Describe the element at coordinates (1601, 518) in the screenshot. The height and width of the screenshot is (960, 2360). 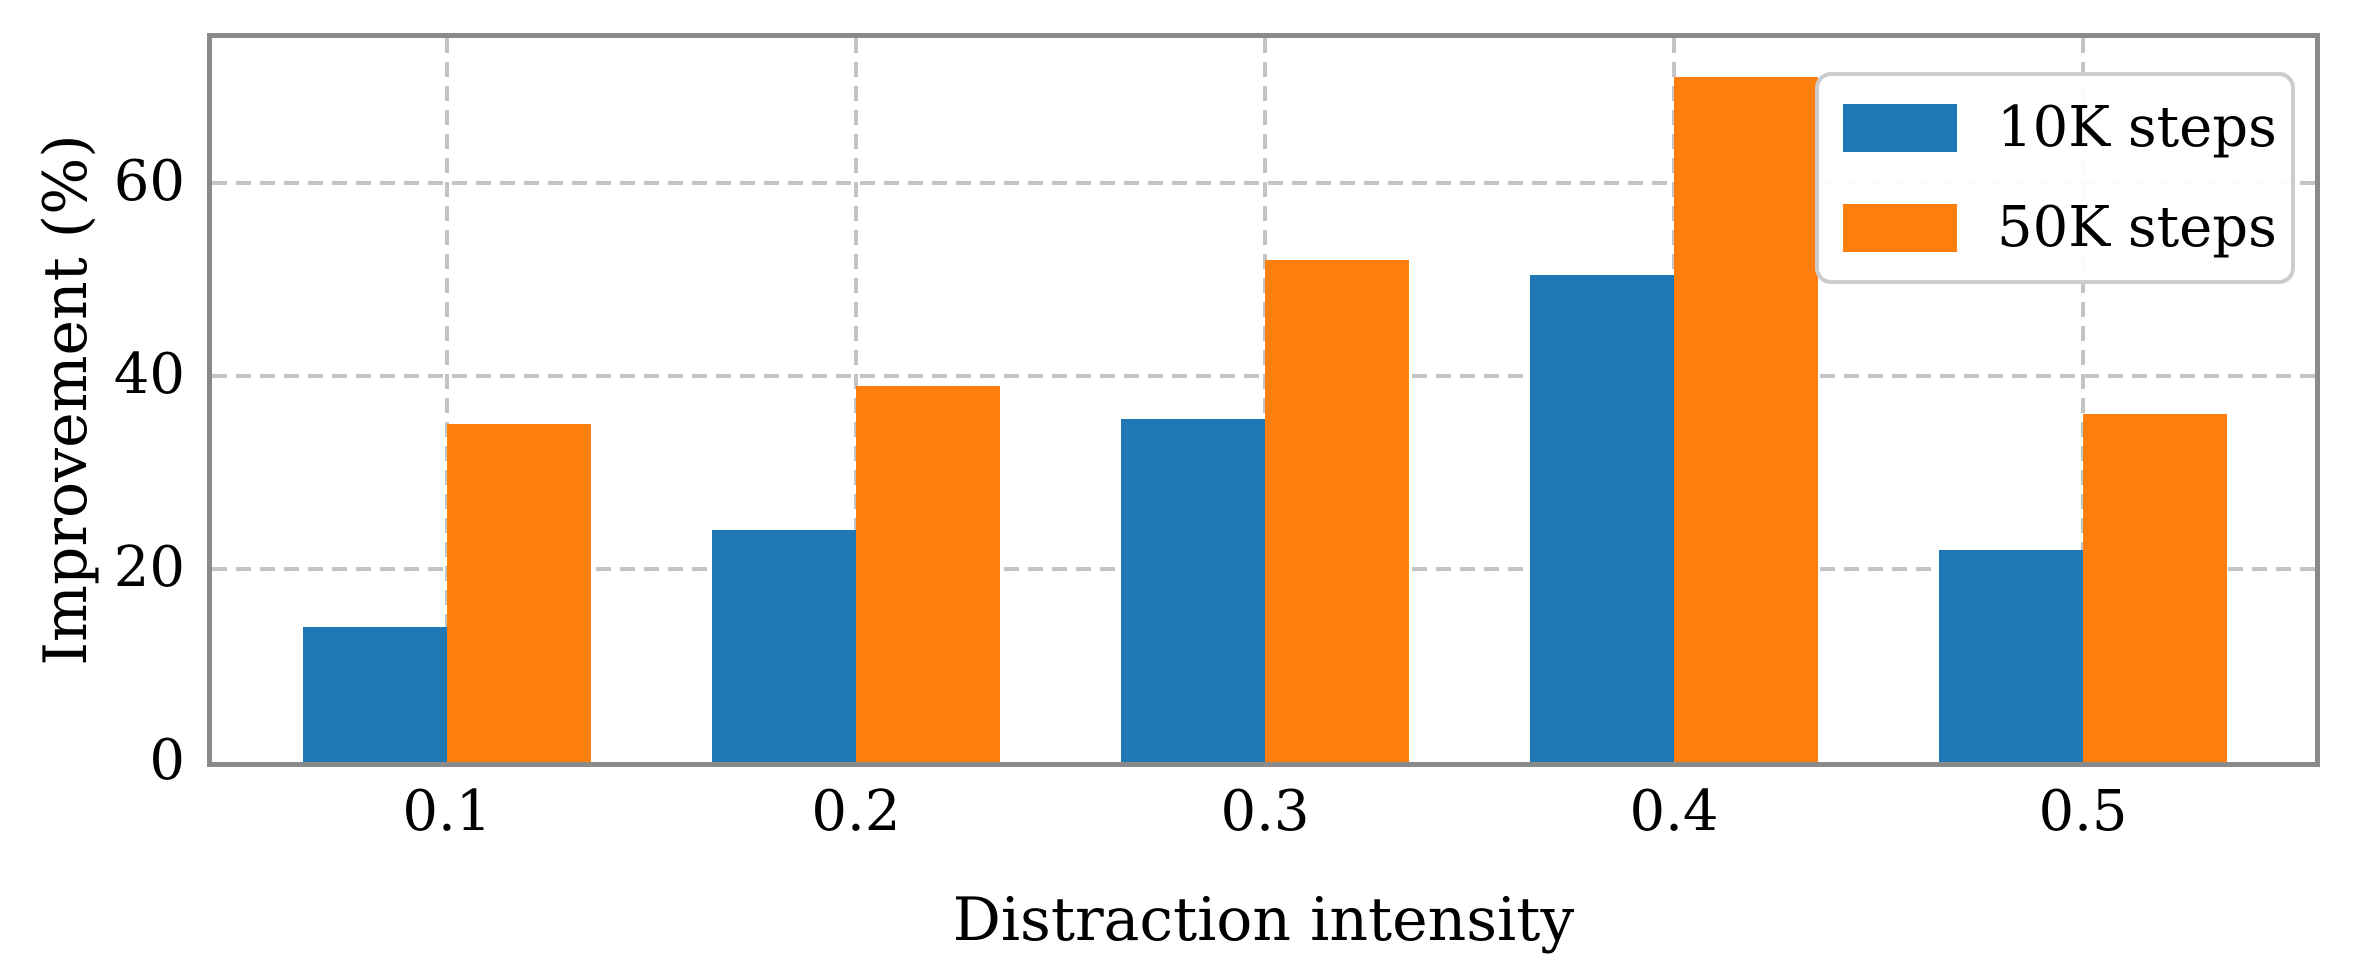
I see `bar-10k-steps-x0.4` at that location.